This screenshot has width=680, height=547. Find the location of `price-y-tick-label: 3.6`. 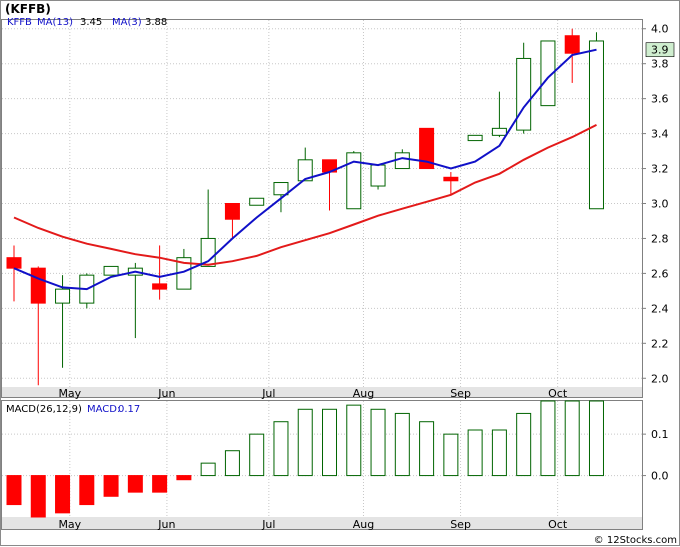

price-y-tick-label: 3.6 is located at coordinates (660, 99).